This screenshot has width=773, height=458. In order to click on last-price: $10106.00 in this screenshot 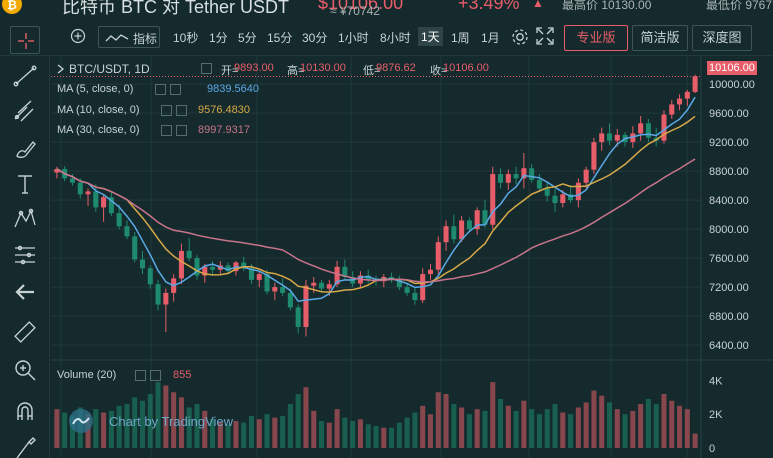, I will do `click(361, 6)`.